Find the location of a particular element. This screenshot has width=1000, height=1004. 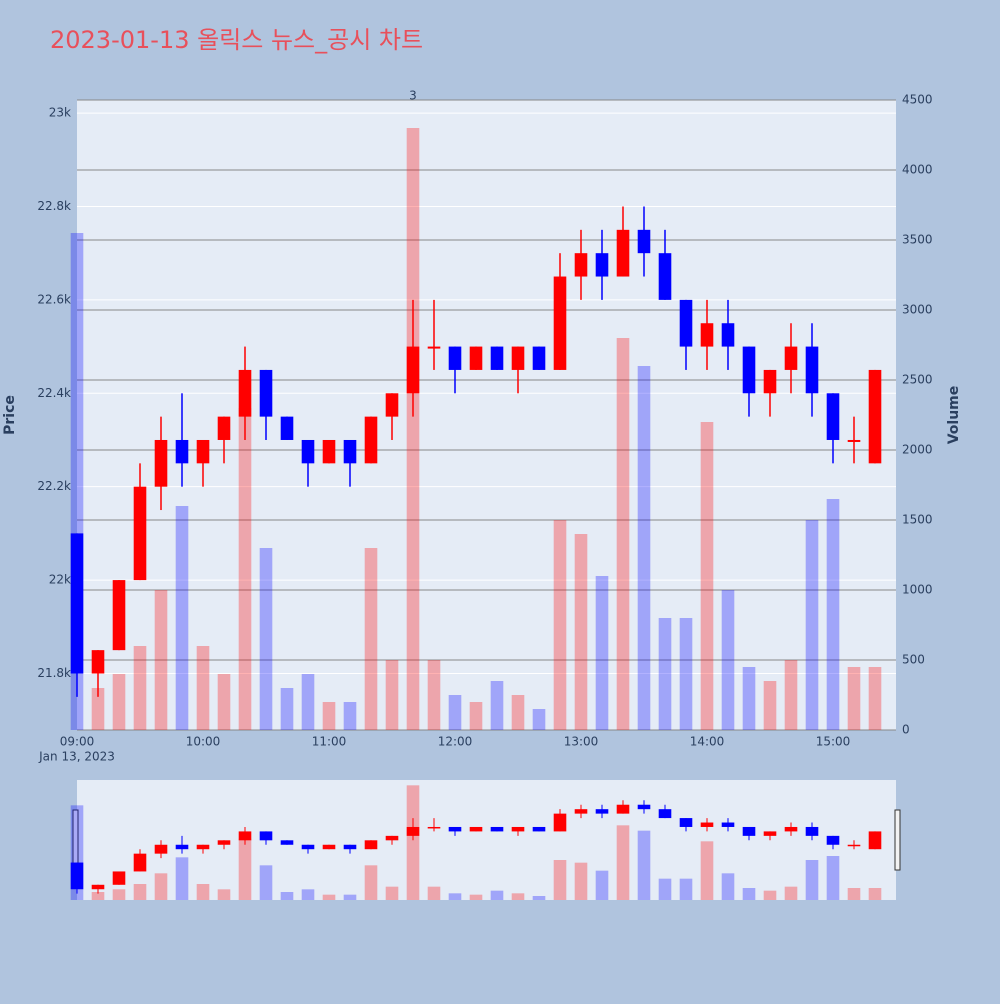

y2-tick-label: 3500 is located at coordinates (917, 240).